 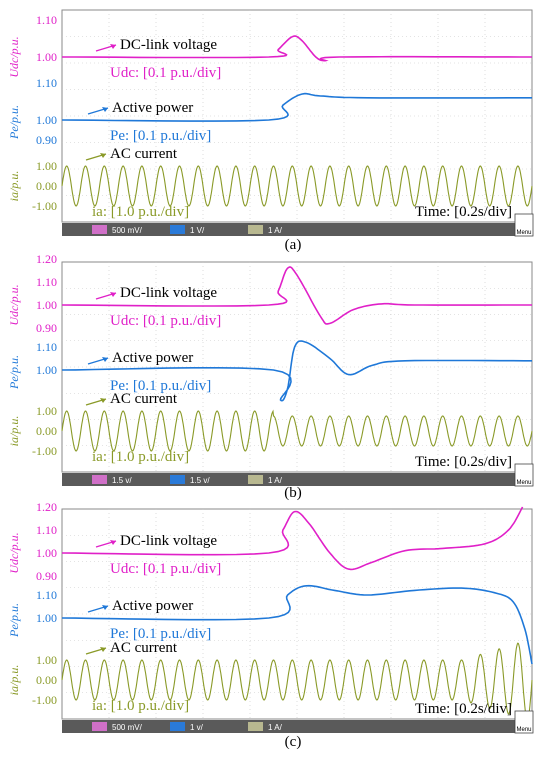 I want to click on panel-caption: (a), so click(x=293, y=245).